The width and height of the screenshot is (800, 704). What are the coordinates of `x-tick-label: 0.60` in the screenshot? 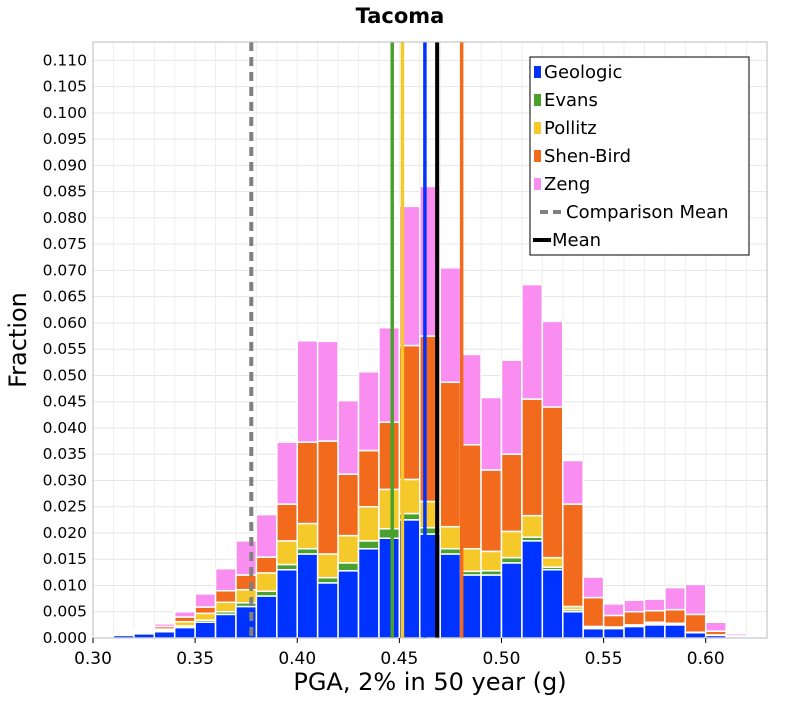 It's located at (706, 659).